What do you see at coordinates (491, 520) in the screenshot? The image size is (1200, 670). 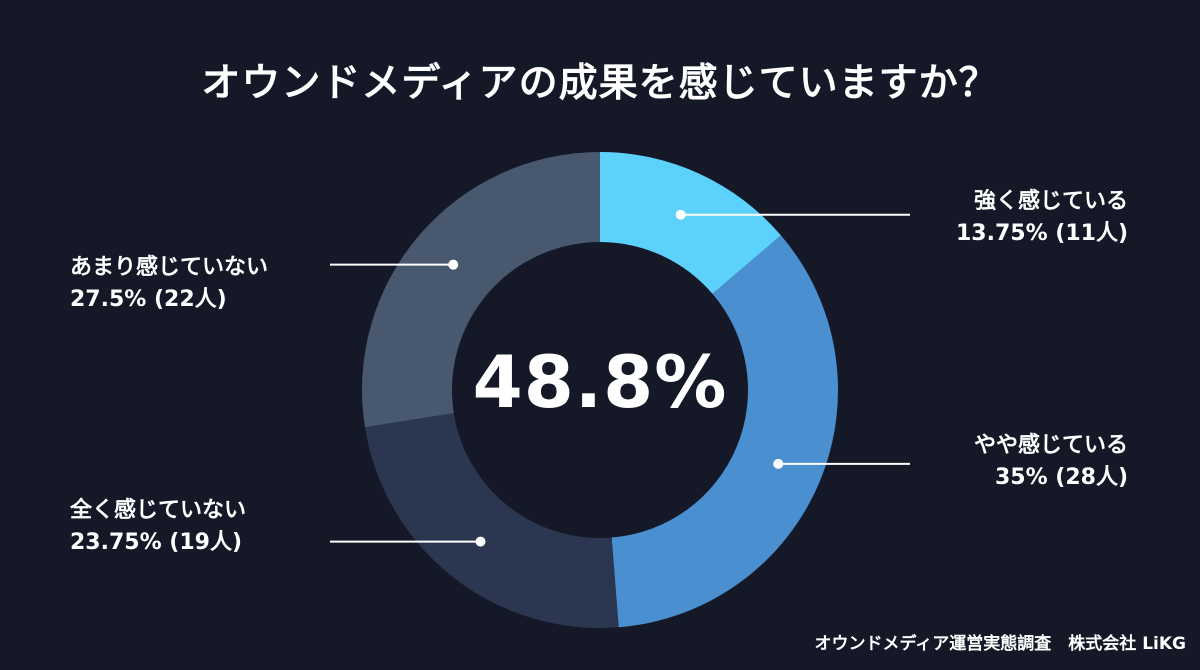 I see `slice-not-at-all` at bounding box center [491, 520].